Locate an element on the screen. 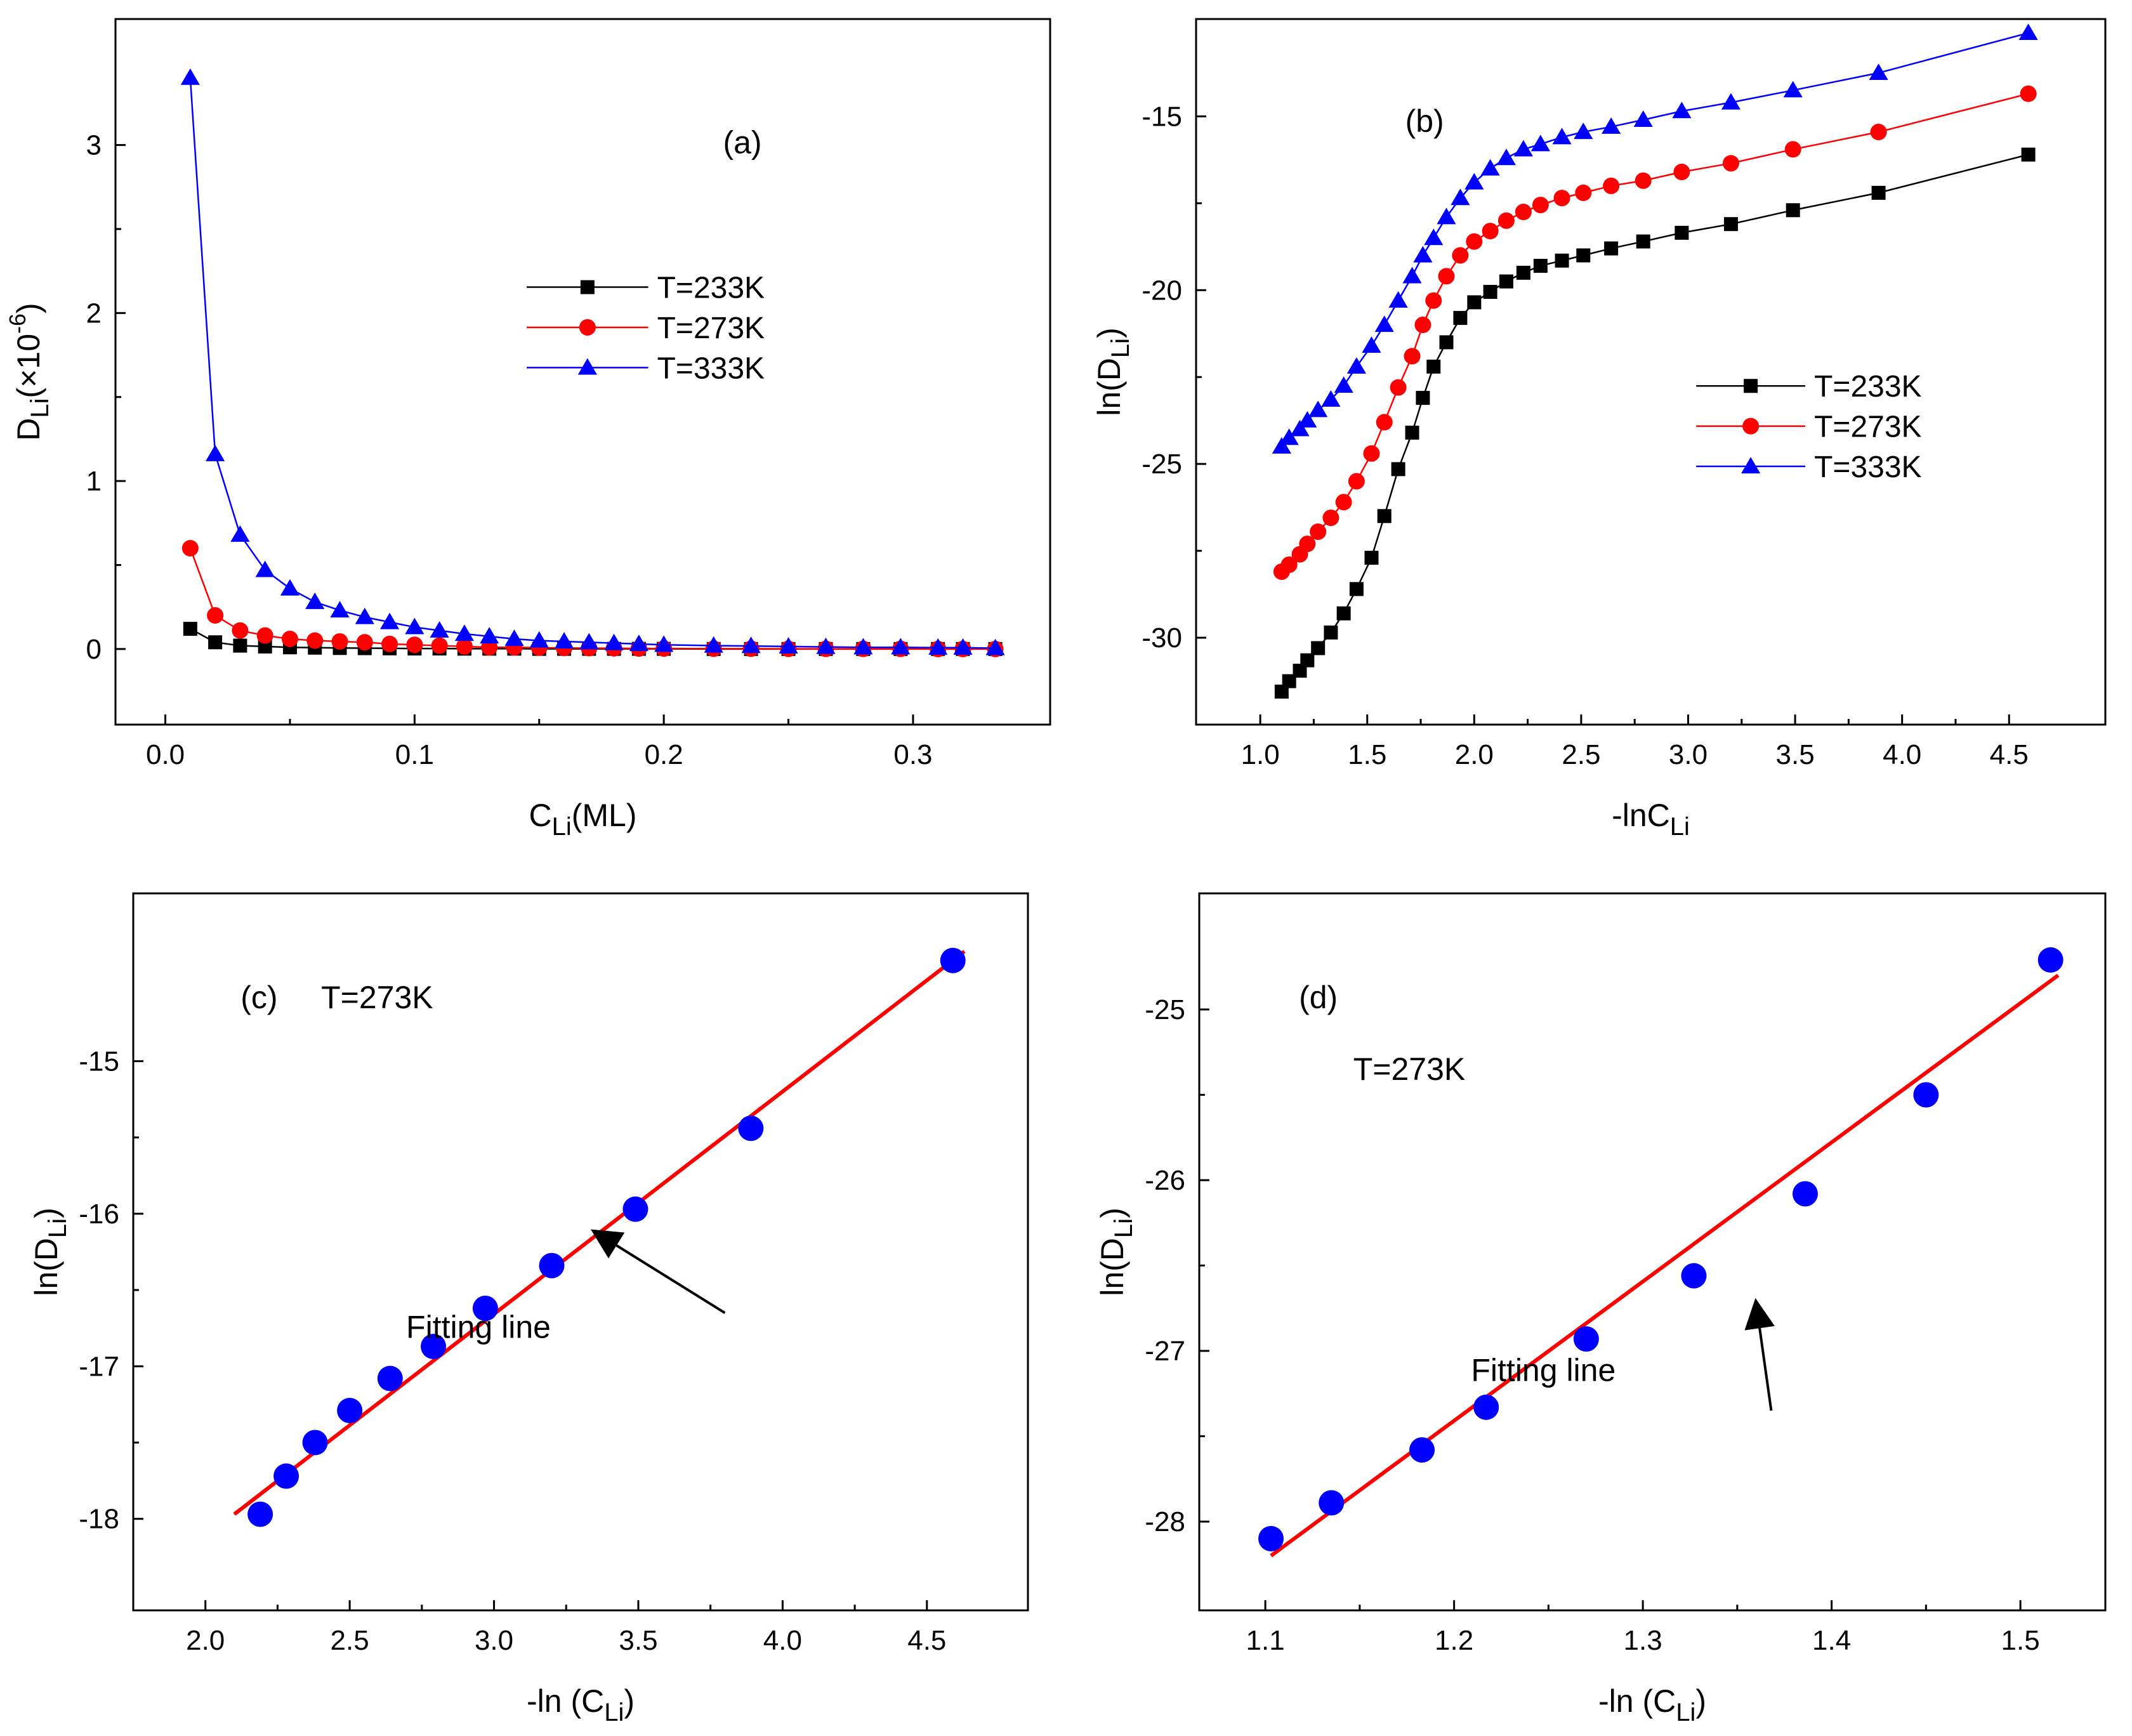  y-tick-label: -28 is located at coordinates (1165, 1522).